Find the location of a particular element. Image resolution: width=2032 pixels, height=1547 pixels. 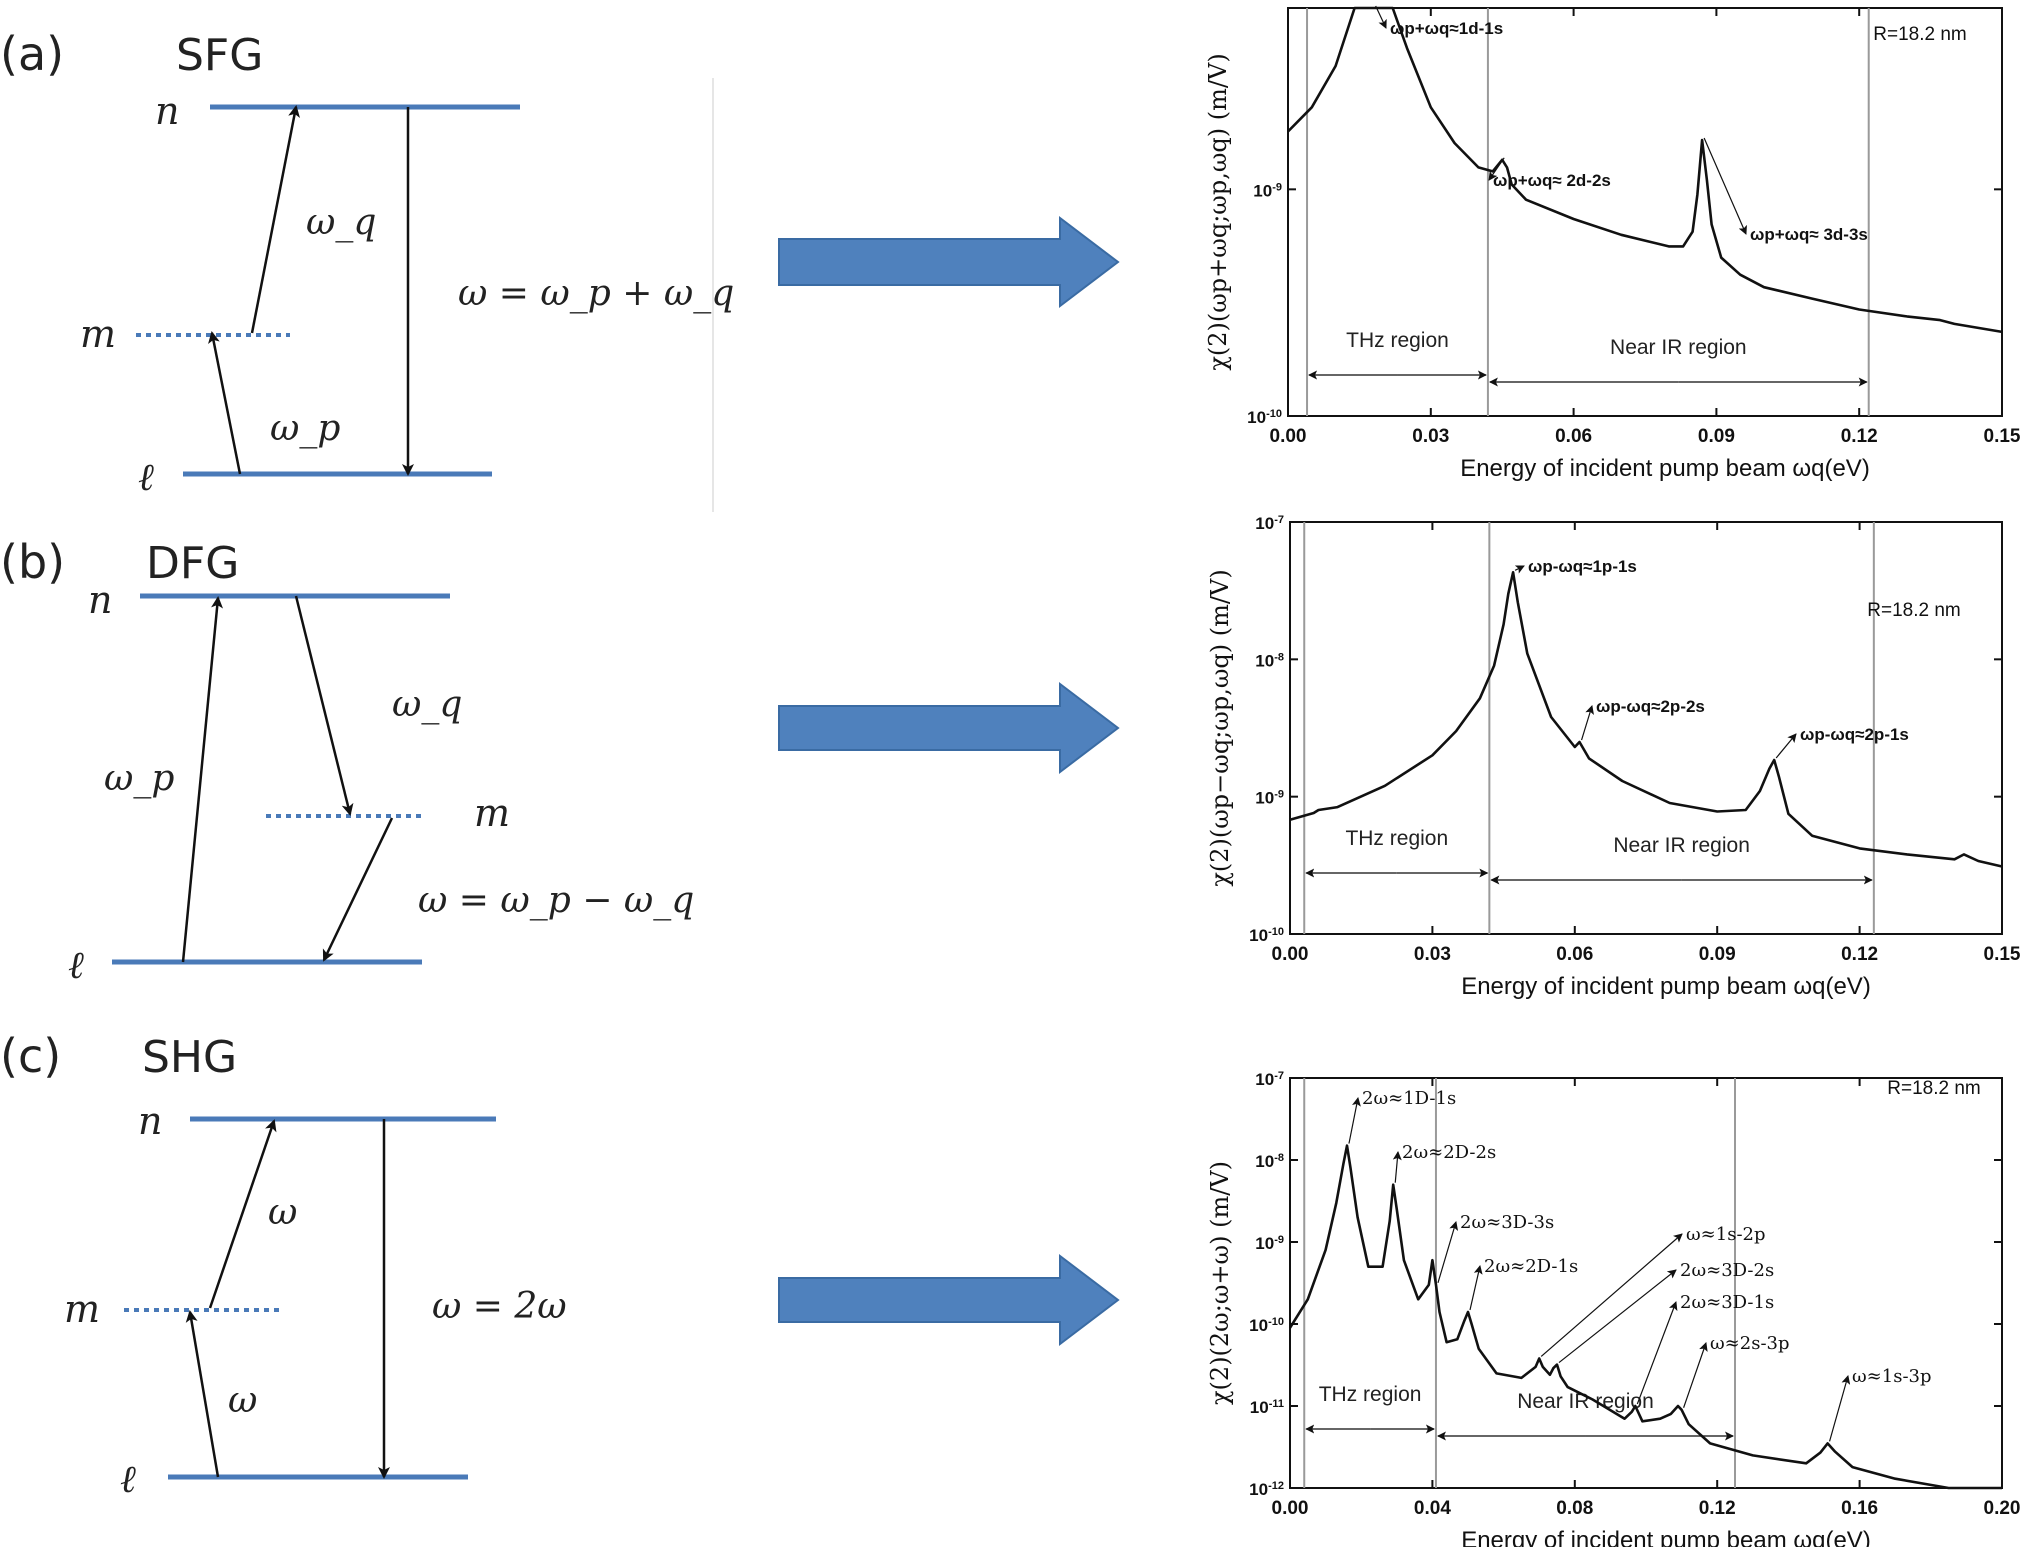

equation-shg: ω = 2ω is located at coordinates (499, 1306).